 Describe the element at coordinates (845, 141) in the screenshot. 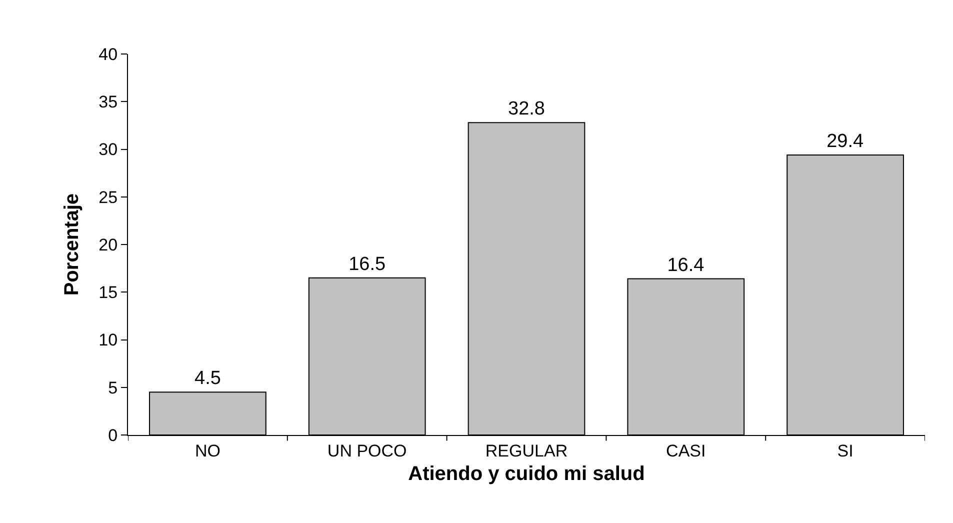

I see `data-label: 29.4` at that location.